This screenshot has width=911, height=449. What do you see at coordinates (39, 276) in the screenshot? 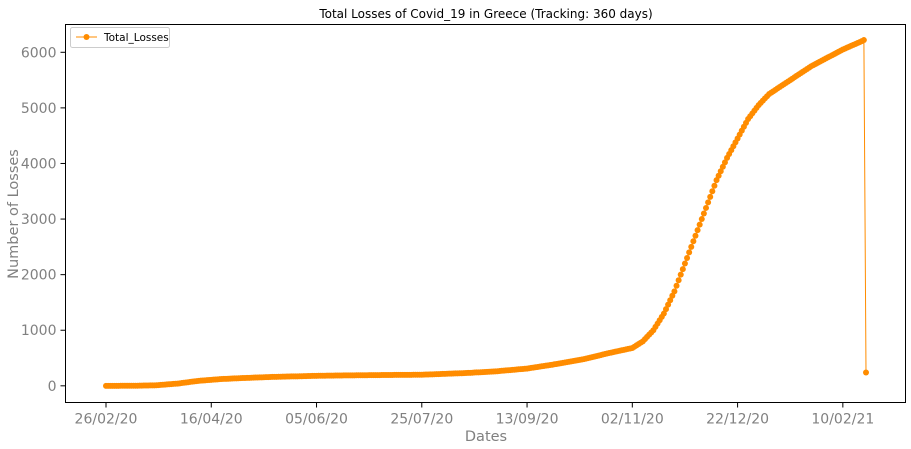
I see `y-tick-label: 2000` at bounding box center [39, 276].